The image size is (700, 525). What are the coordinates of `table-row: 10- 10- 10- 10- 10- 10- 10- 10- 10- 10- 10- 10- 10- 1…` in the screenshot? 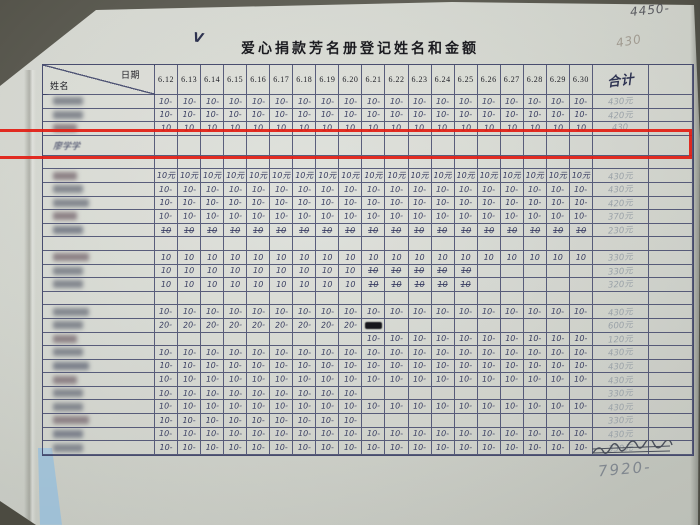 It's located at (368, 366).